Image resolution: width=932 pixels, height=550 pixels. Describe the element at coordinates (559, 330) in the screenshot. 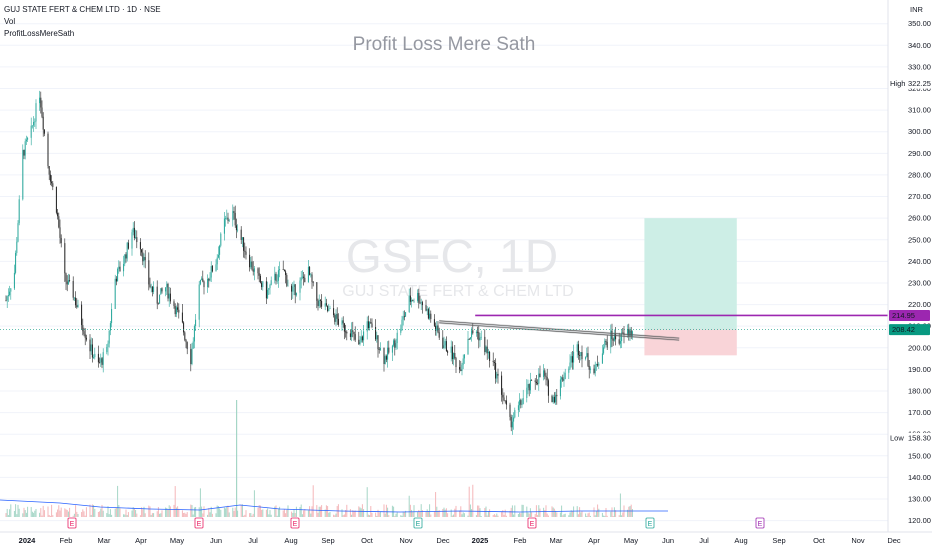

I see `trendline-channel` at that location.